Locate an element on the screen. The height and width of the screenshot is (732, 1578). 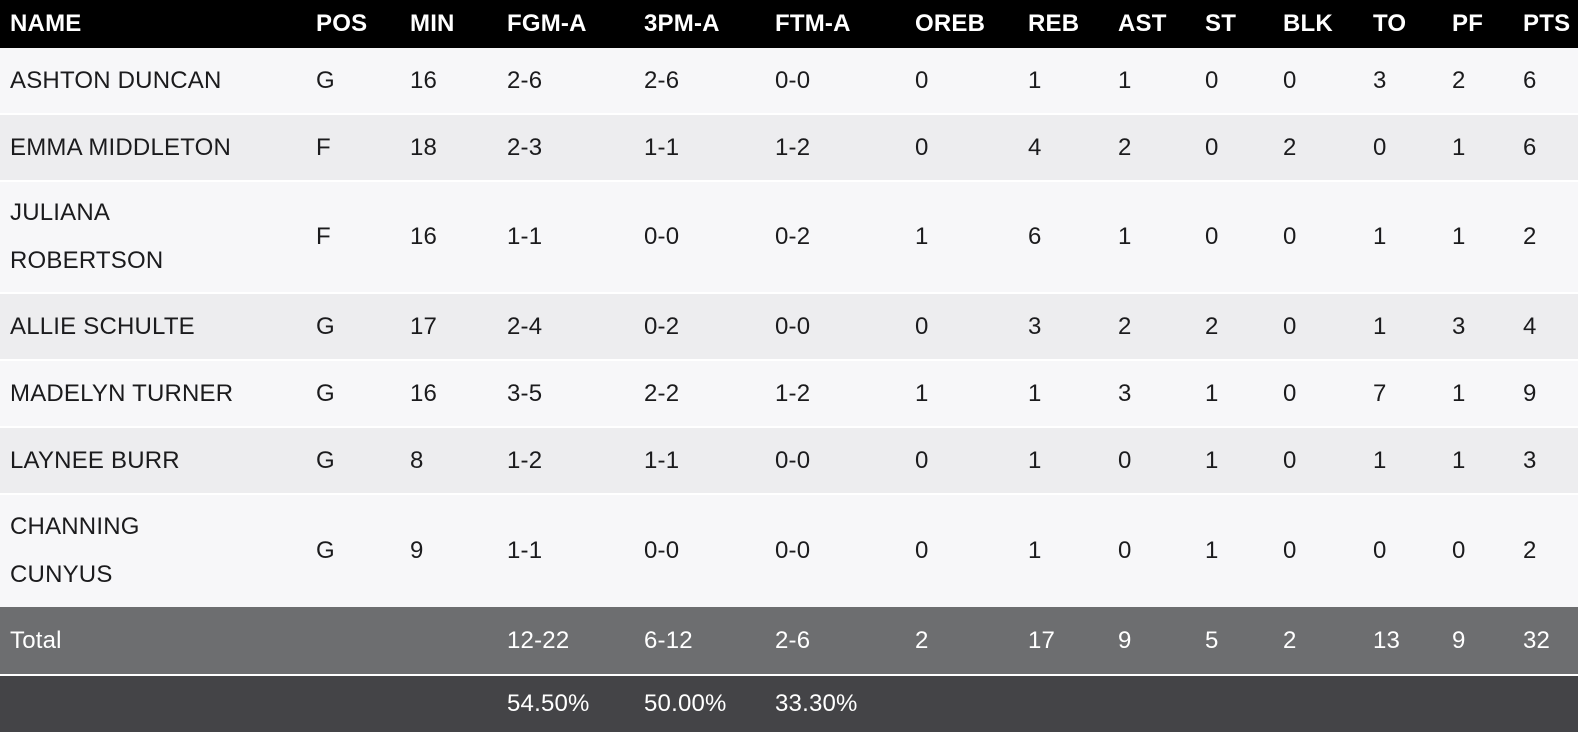
header-cell-ast: AST is located at coordinates (1142, 23).